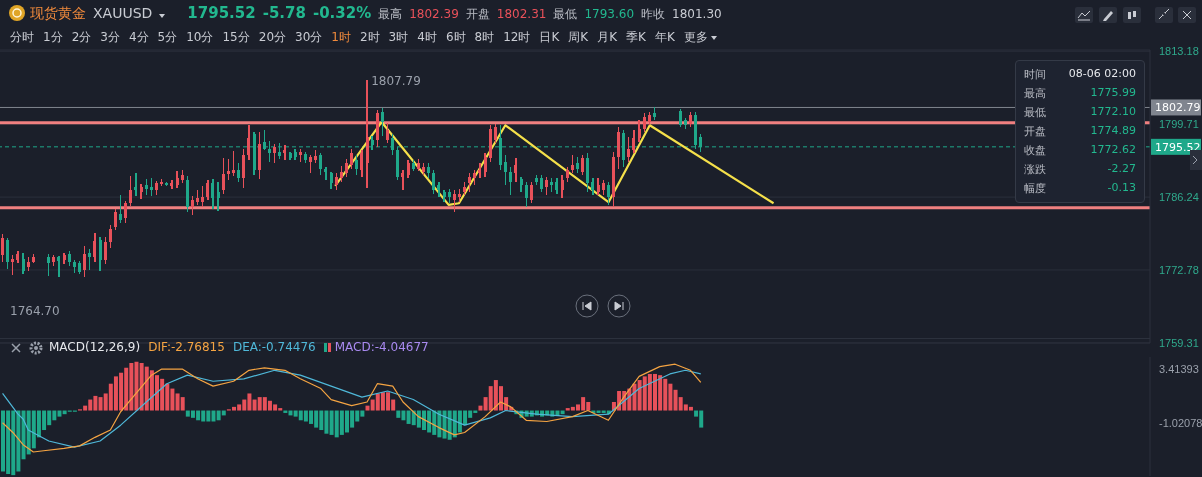 Image resolution: width=1202 pixels, height=477 pixels. I want to click on text: 6时, so click(455, 37).